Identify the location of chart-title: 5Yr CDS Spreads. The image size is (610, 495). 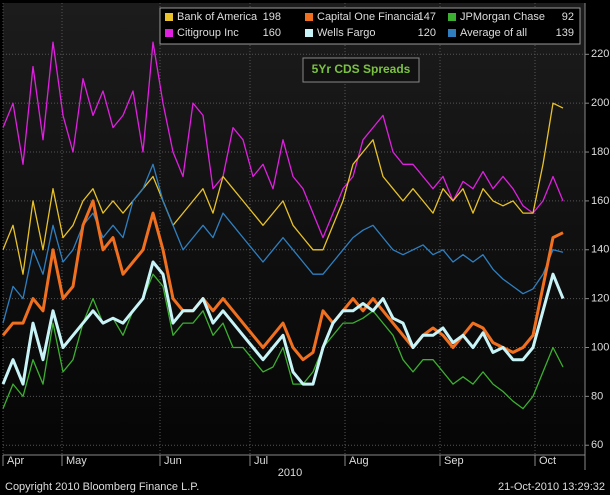
(361, 69).